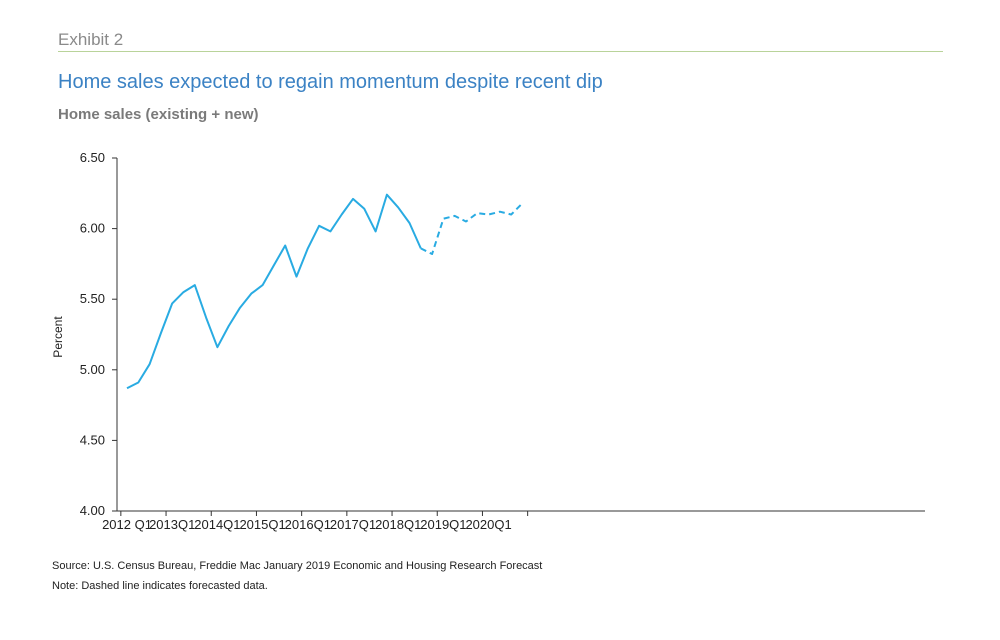  I want to click on x-tick-label: 2013Q1, so click(172, 524).